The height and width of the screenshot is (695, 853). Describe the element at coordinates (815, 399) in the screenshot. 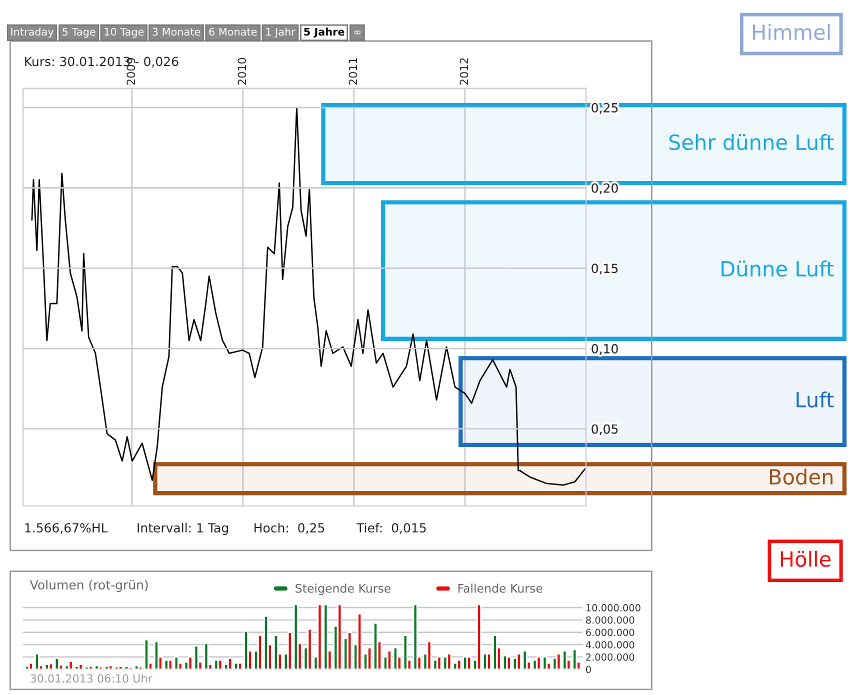

I see `band-label: Luft` at that location.